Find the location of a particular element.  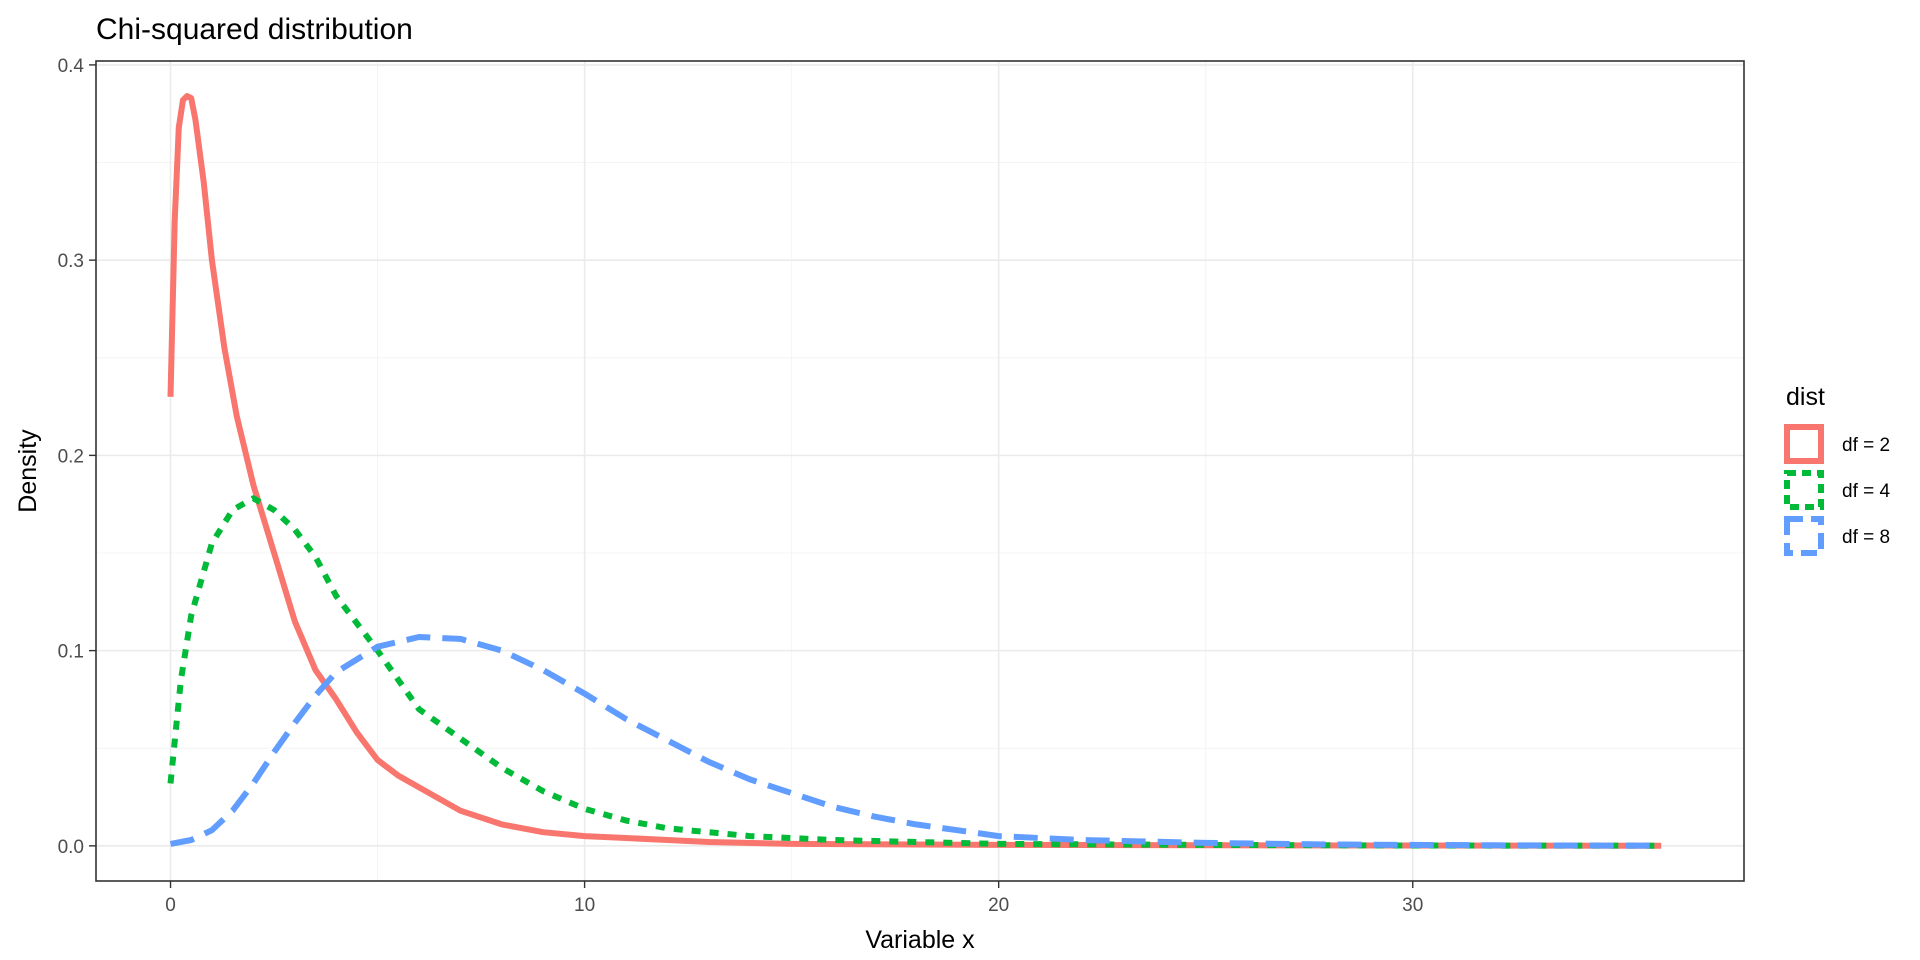

legend-items: df = 2 df = 4 df = 8 is located at coordinates (1837, 490).